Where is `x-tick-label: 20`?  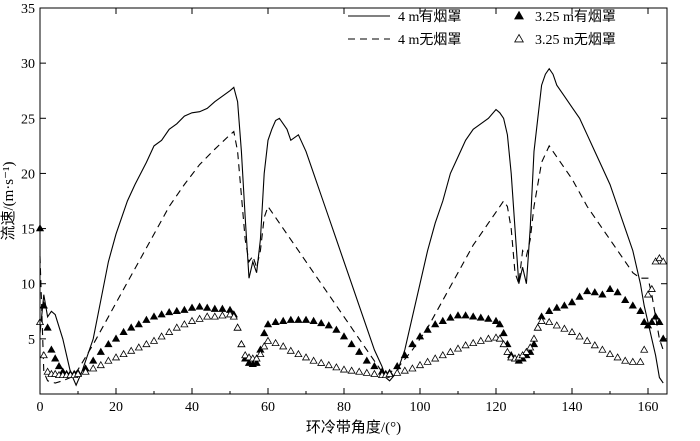 x-tick-label: 20 is located at coordinates (116, 407).